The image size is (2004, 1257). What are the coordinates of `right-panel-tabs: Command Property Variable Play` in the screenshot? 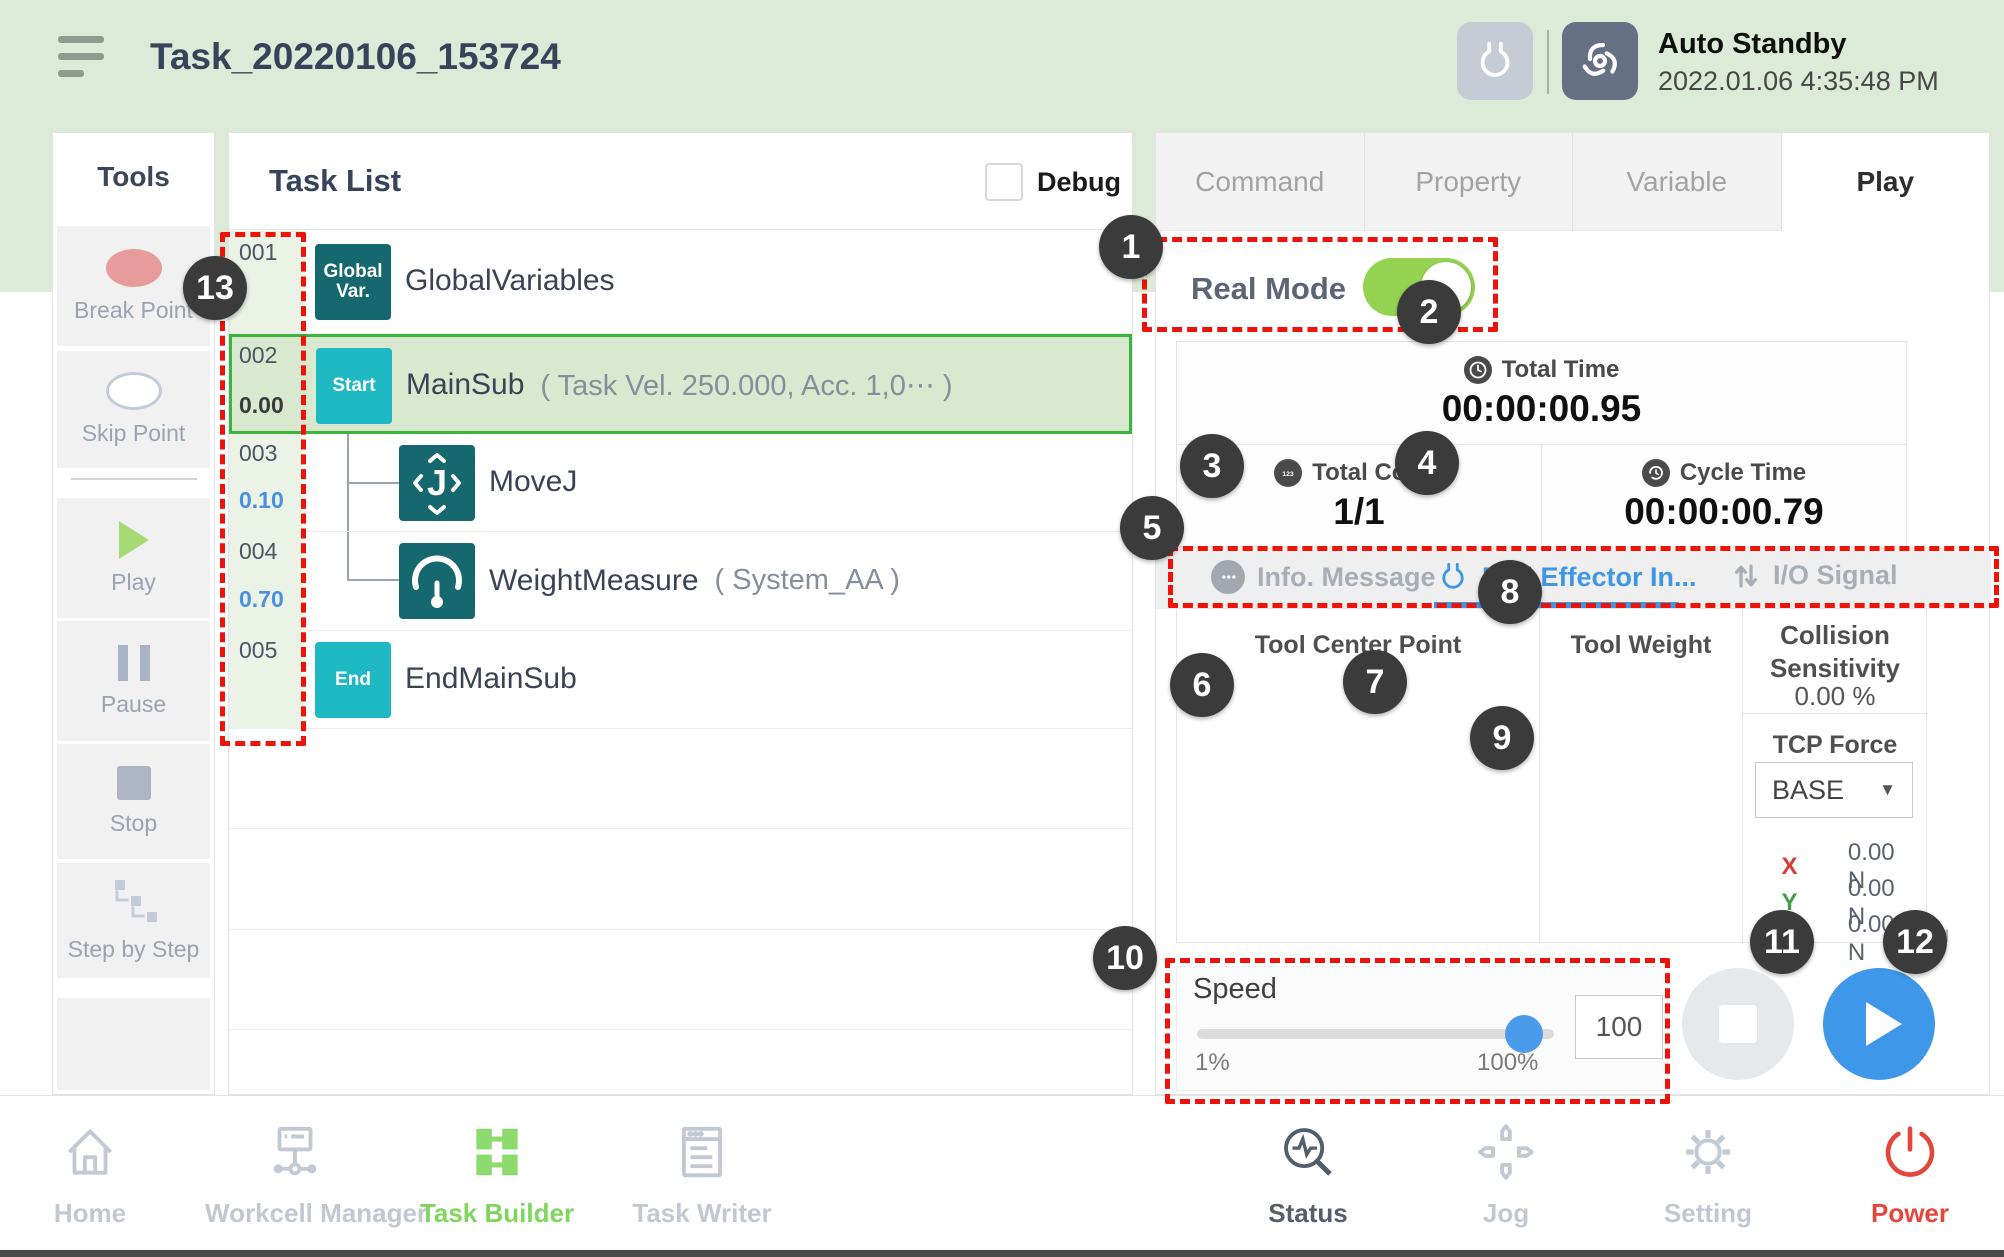 It's located at (1572, 182).